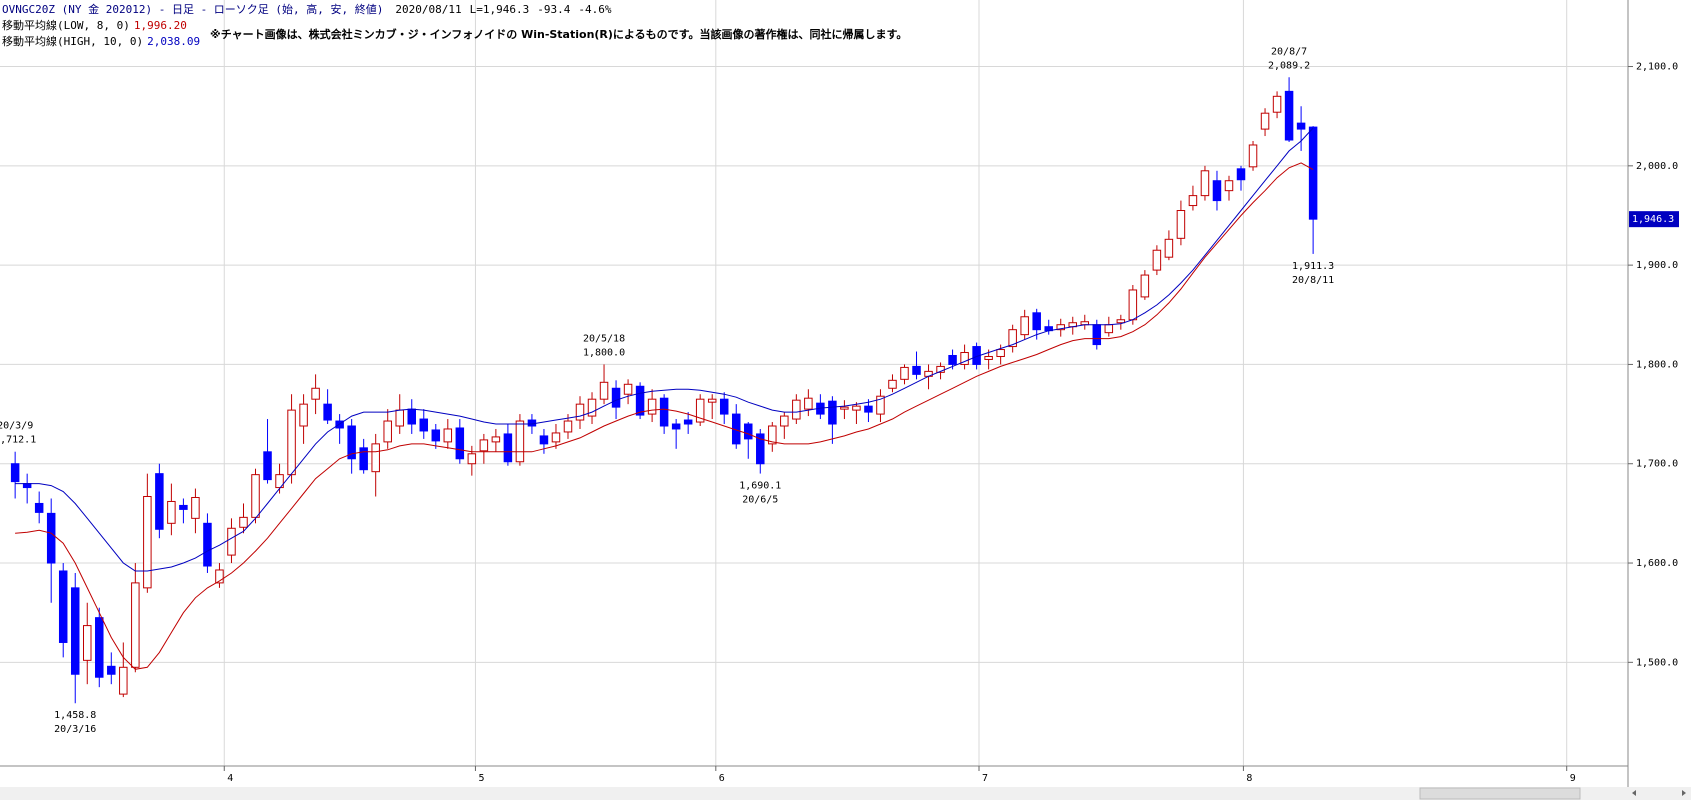  Describe the element at coordinates (1249, 778) in the screenshot. I see `x-tick-label: 8` at that location.